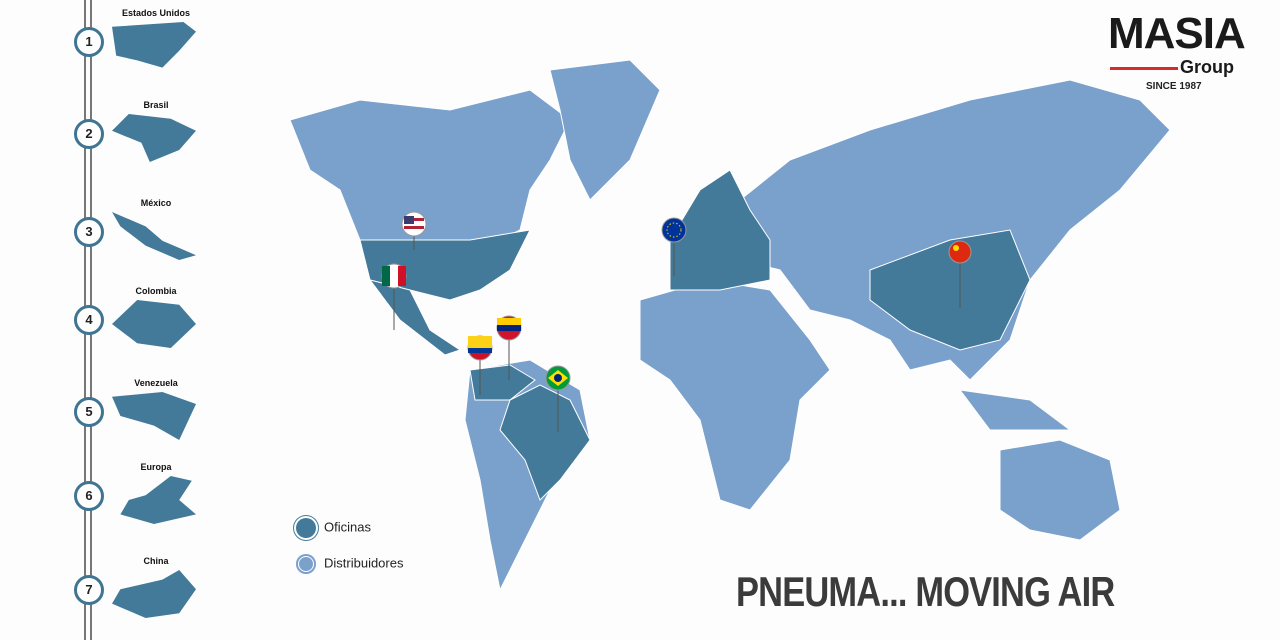 This screenshot has height=640, width=1280. What do you see at coordinates (960, 274) in the screenshot?
I see `china-pin` at bounding box center [960, 274].